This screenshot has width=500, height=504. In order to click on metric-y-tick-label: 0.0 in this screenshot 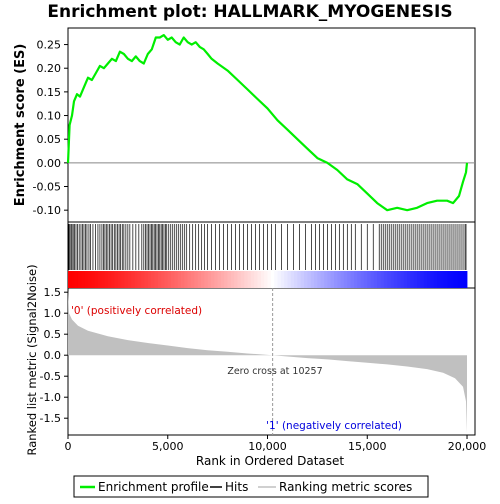, I will do `click(53, 355)`.